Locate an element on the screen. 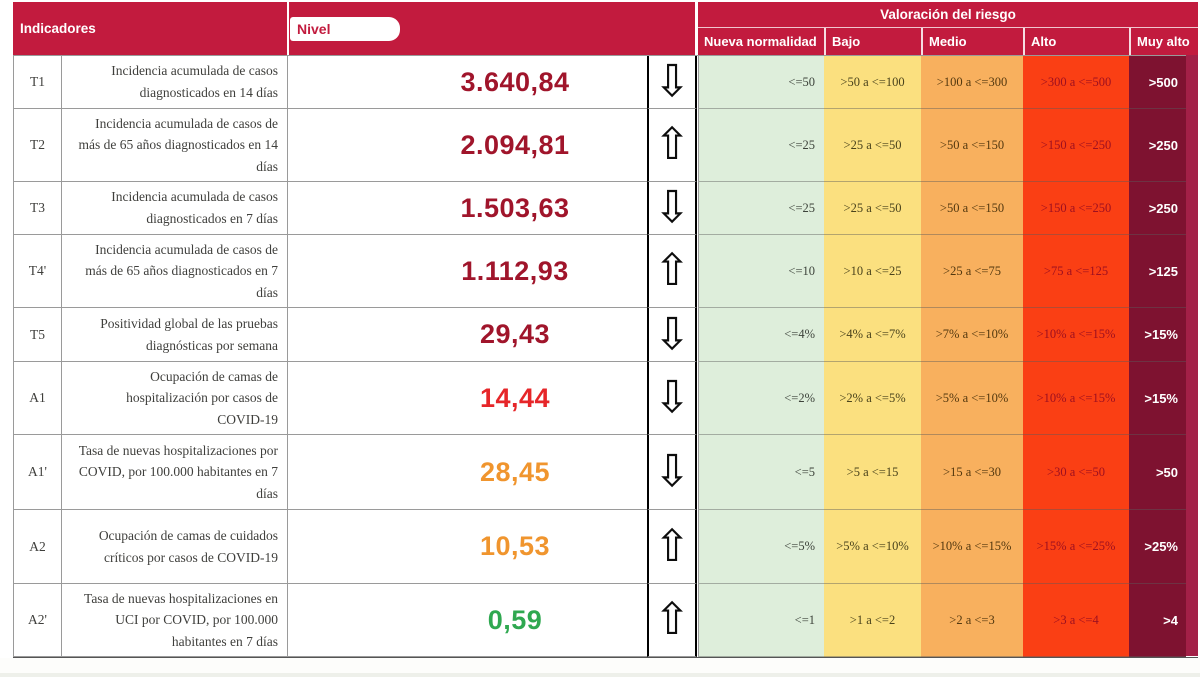 The height and width of the screenshot is (677, 1200). threshold-bajo: >1 a <=2 is located at coordinates (872, 620).